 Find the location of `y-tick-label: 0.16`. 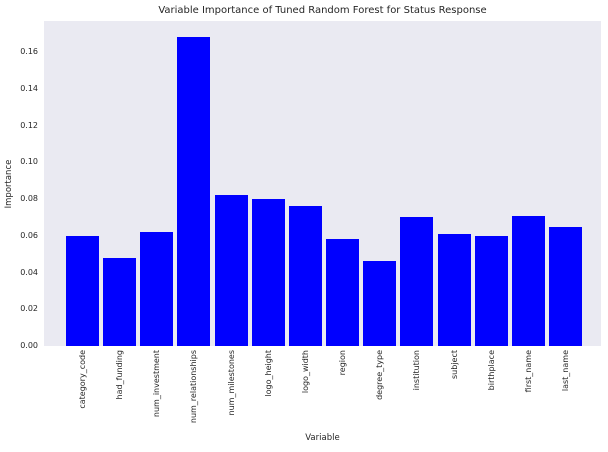

y-tick-label: 0.16 is located at coordinates (29, 52).